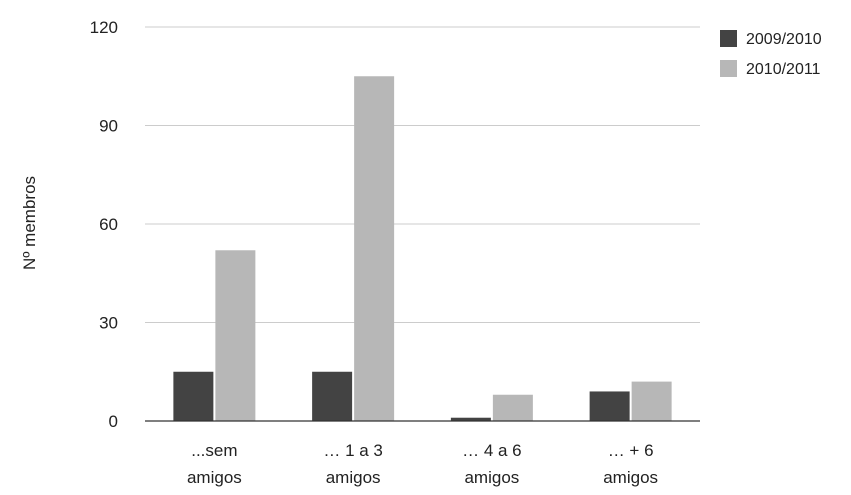  Describe the element at coordinates (104, 27) in the screenshot. I see `y-tick-label: 120` at that location.